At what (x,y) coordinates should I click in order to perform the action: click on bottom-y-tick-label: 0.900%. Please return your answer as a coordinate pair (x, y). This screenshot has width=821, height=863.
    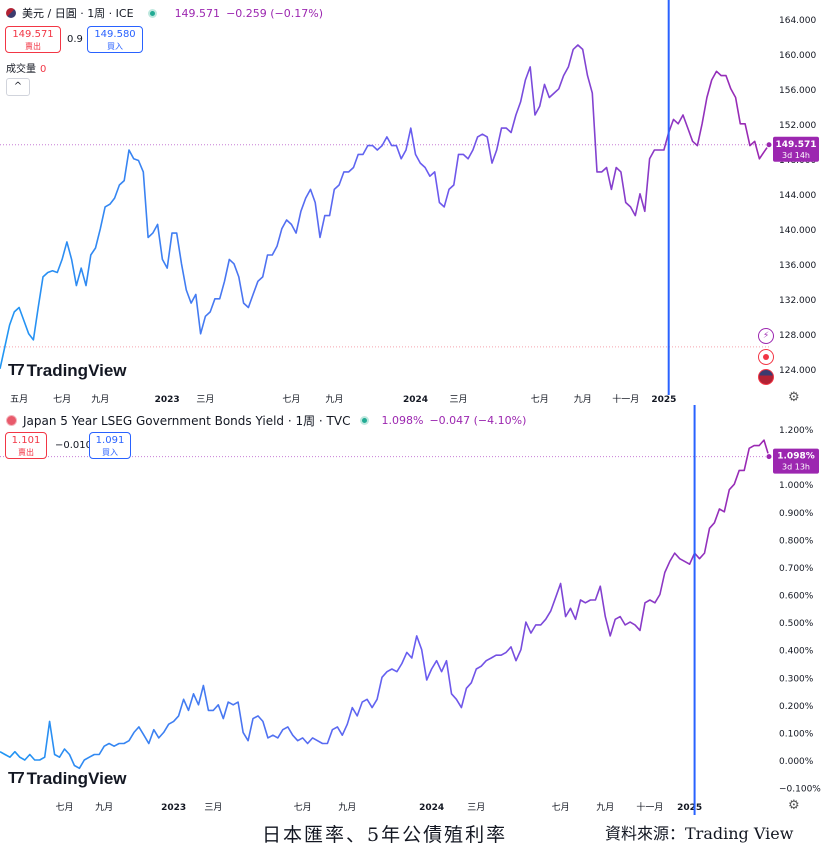
    Looking at the image, I should click on (796, 514).